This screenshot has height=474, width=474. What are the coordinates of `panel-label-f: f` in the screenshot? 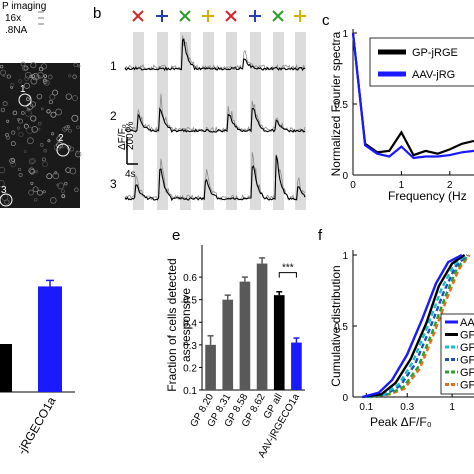 It's located at (320, 235).